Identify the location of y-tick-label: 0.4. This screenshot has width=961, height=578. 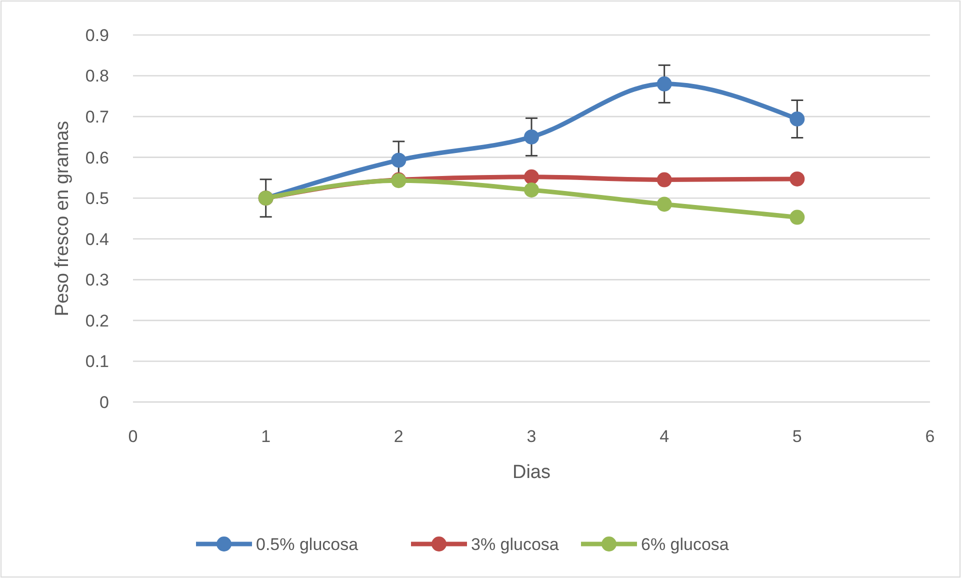
(97, 239).